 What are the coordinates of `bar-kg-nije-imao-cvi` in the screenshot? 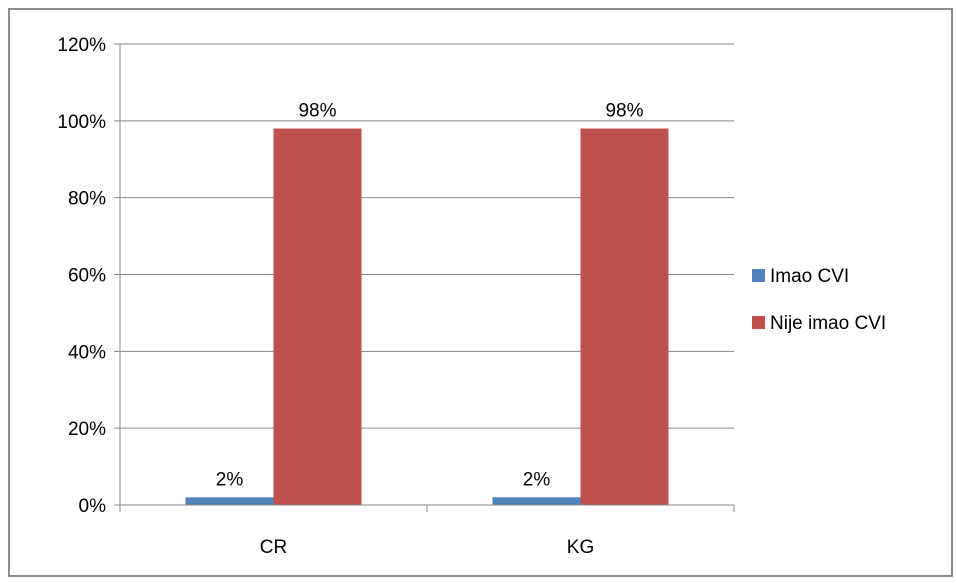 It's located at (624, 316).